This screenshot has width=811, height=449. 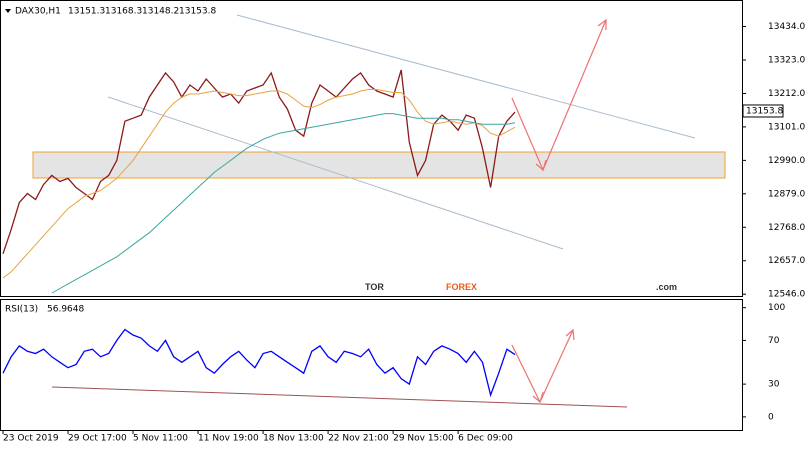 I want to click on price-tag, so click(x=763, y=111).